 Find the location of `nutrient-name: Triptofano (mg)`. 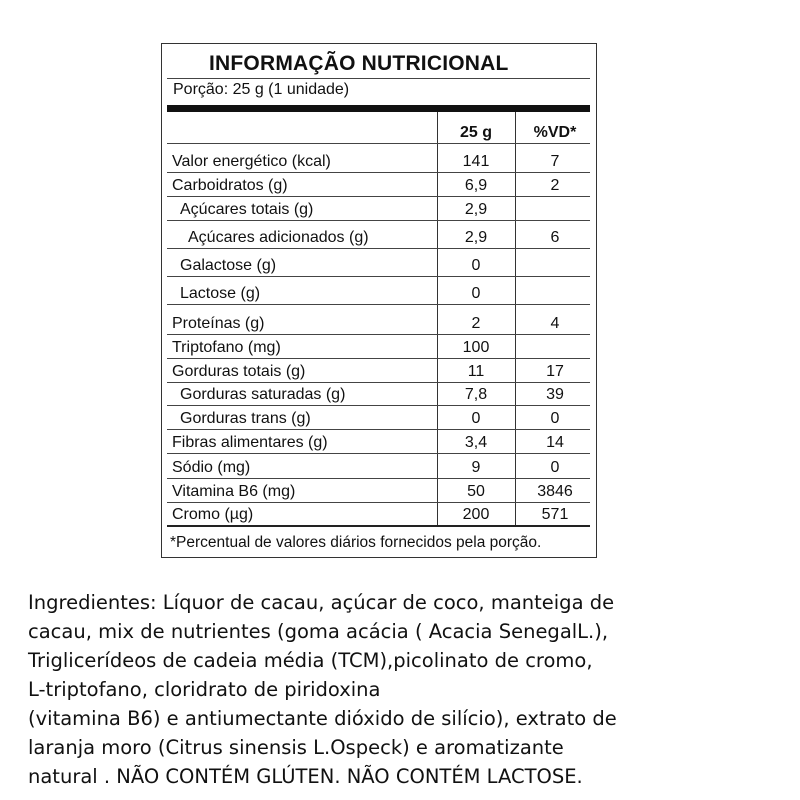

nutrient-name: Triptofano (mg) is located at coordinates (226, 347).